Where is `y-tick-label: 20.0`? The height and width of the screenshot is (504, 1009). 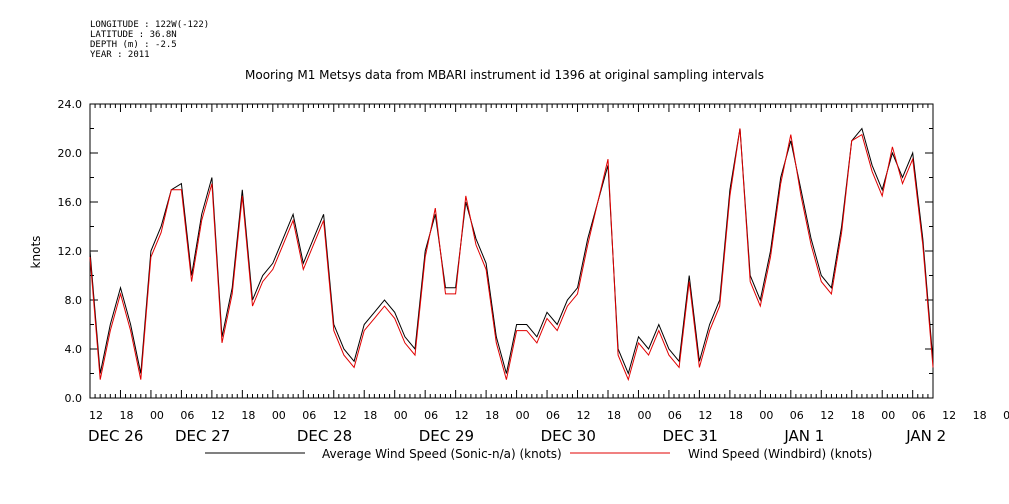
y-tick-label: 20.0 is located at coordinates (70, 153).